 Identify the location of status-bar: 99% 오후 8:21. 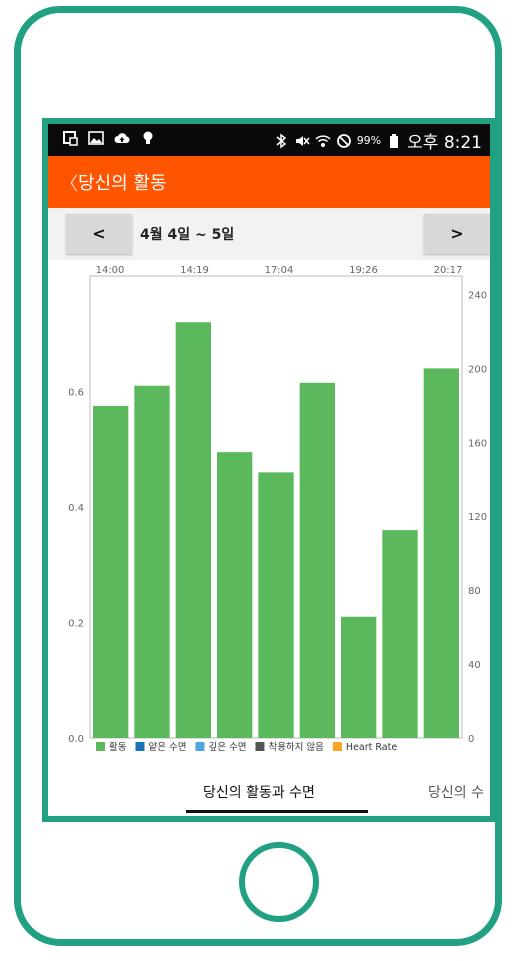
(269, 140).